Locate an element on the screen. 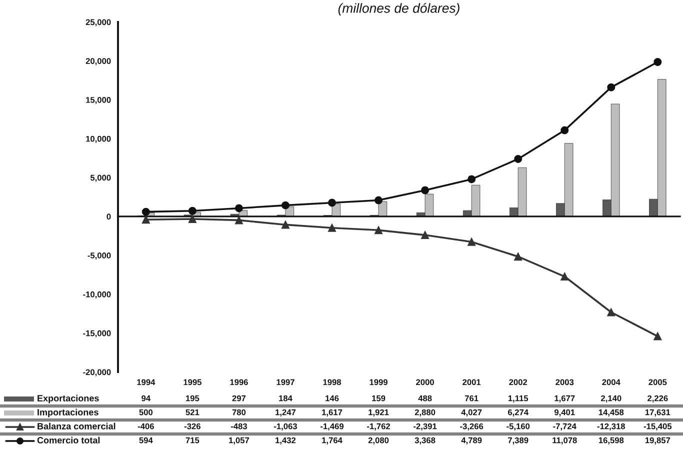 Image resolution: width=683 pixels, height=450 pixels. data-label: -1,469 is located at coordinates (332, 426).